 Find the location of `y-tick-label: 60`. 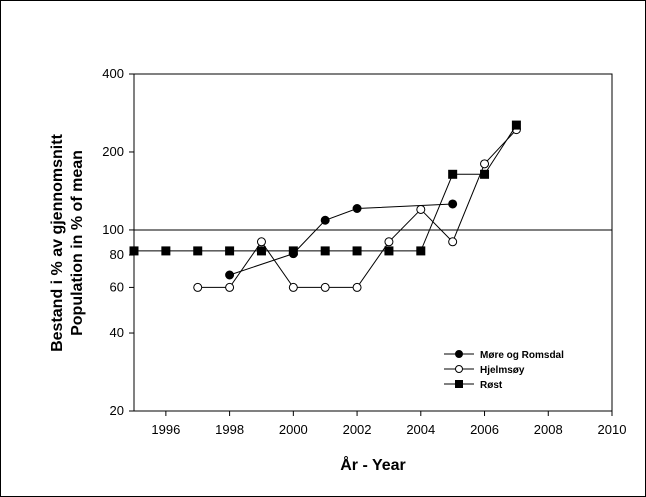

y-tick-label: 60 is located at coordinates (117, 286).